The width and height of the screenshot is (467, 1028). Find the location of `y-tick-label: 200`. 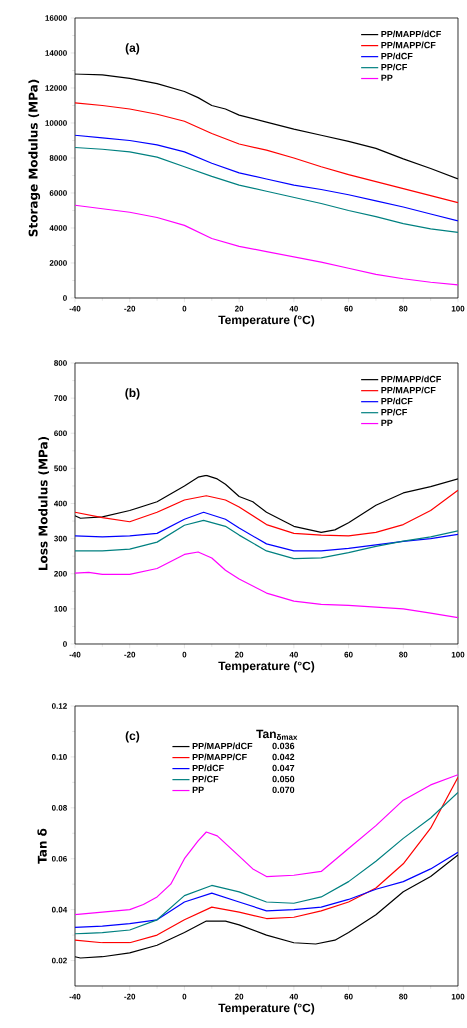

y-tick-label: 200 is located at coordinates (60, 573).